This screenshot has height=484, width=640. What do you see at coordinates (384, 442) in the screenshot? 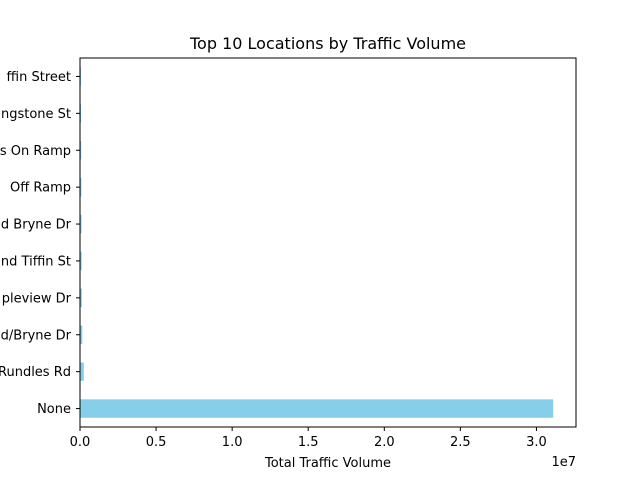
I see `x-tick-label: 2.0` at bounding box center [384, 442].